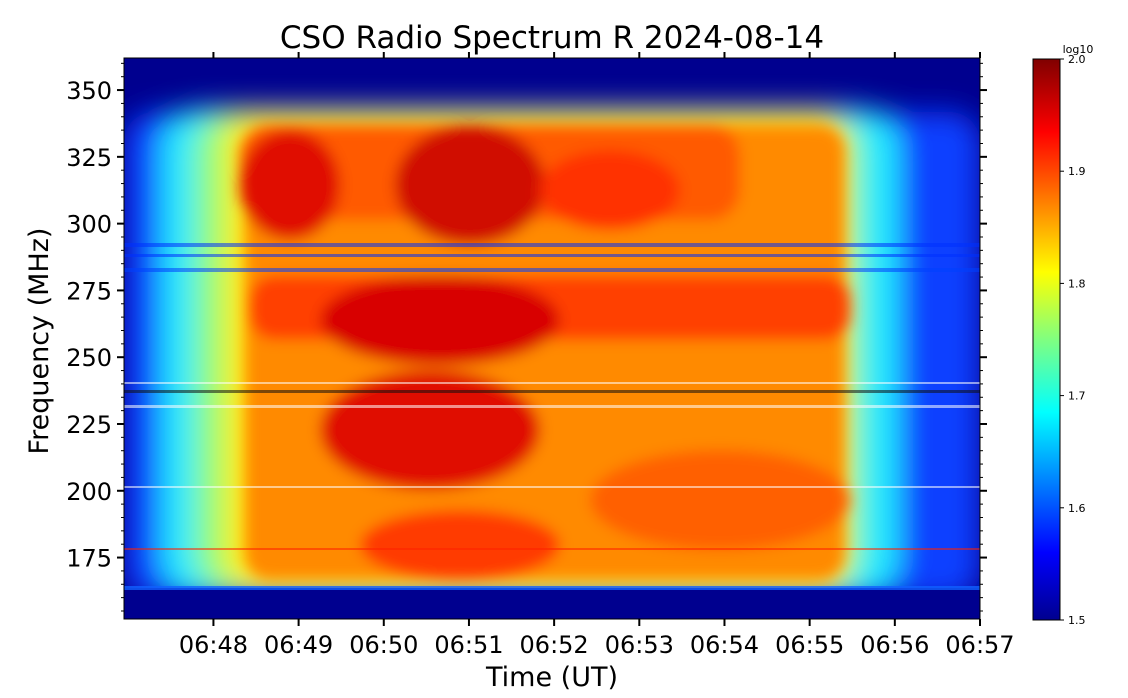 The width and height of the screenshot is (1128, 698). Describe the element at coordinates (89, 225) in the screenshot. I see `y-tick-label: 300` at that location.